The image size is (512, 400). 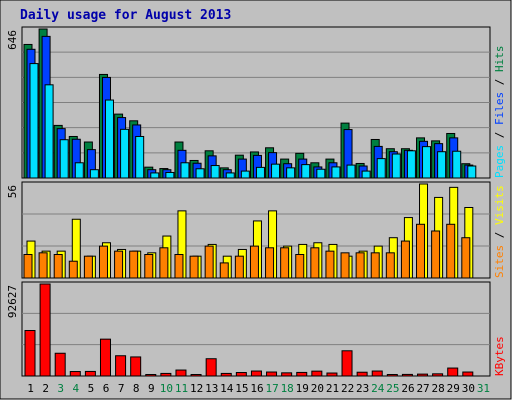 What do you see at coordinates (227, 388) in the screenshot?
I see `day-tick-label: 14` at bounding box center [227, 388].